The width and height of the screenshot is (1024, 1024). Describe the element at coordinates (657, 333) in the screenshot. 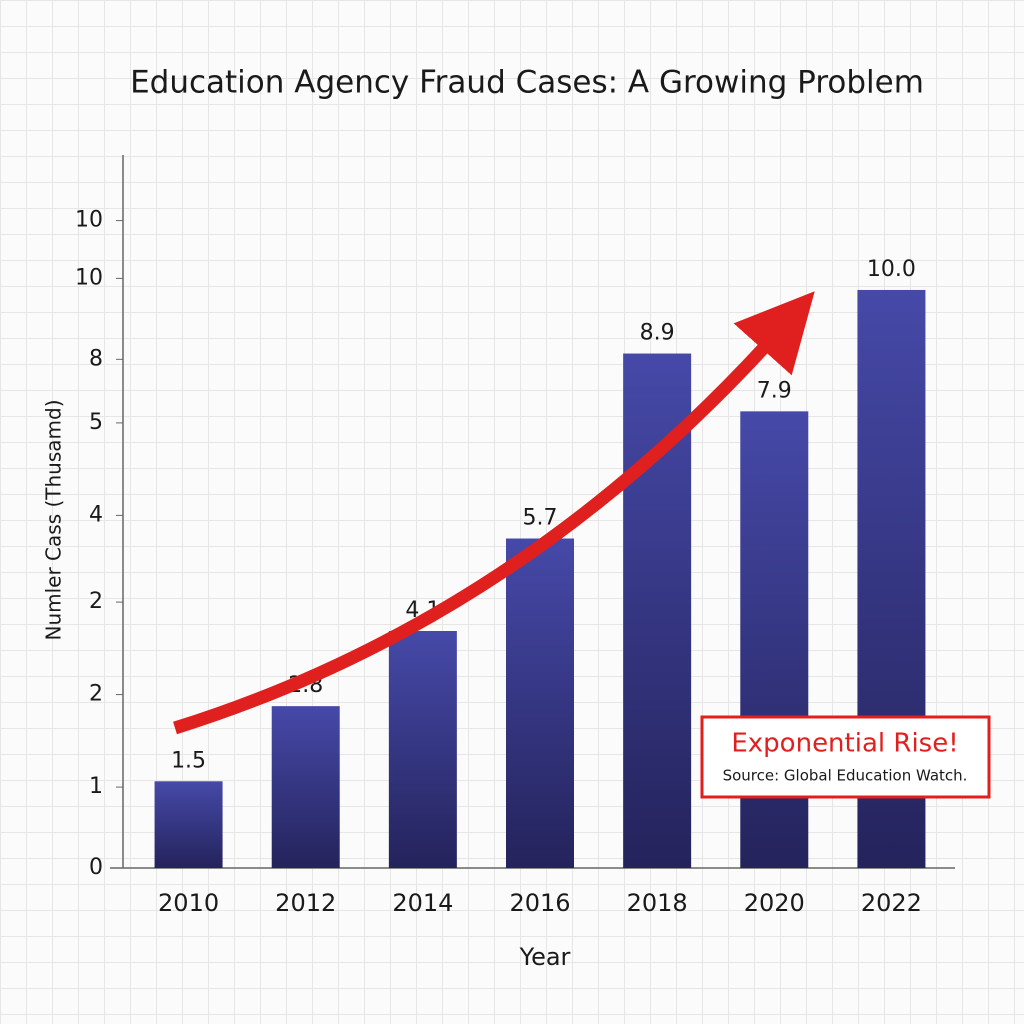

I see `data-label: 8.9` at that location.